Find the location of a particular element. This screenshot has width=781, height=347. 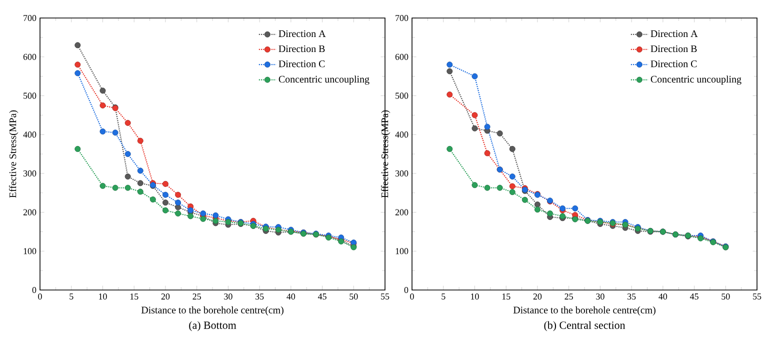

text: (a) Bottom is located at coordinates (212, 326).